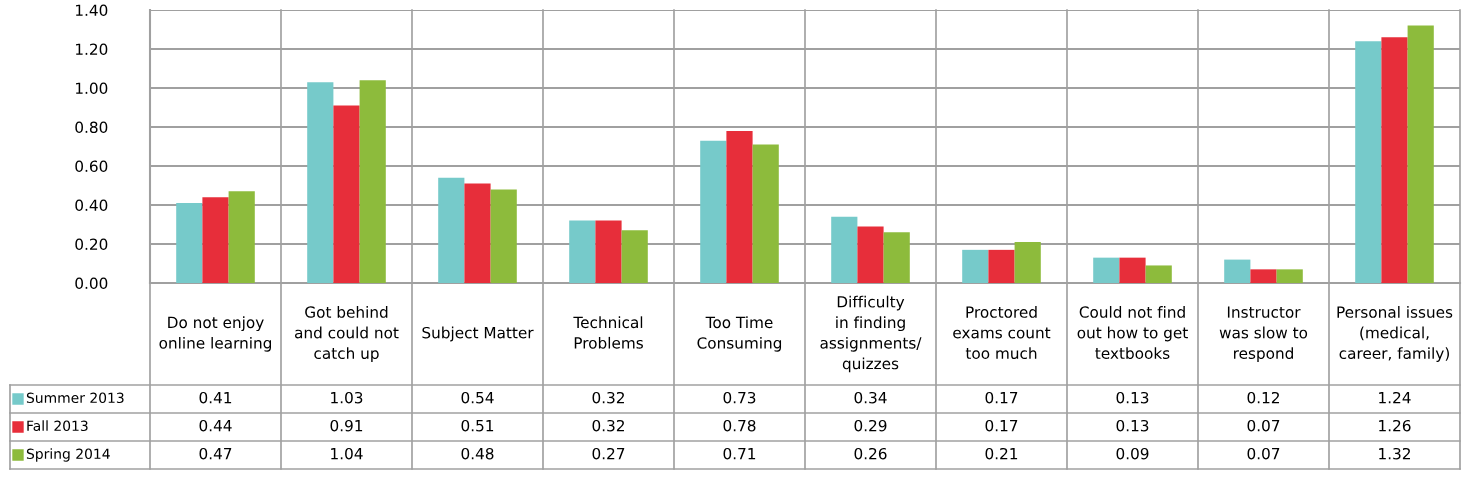 The height and width of the screenshot is (481, 1465). Describe the element at coordinates (1395, 425) in the screenshot. I see `data-label: 1.26` at that location.